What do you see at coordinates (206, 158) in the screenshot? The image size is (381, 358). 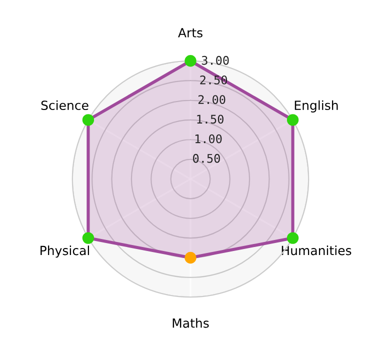 I see `y-tick-label: 0.50` at bounding box center [206, 158].